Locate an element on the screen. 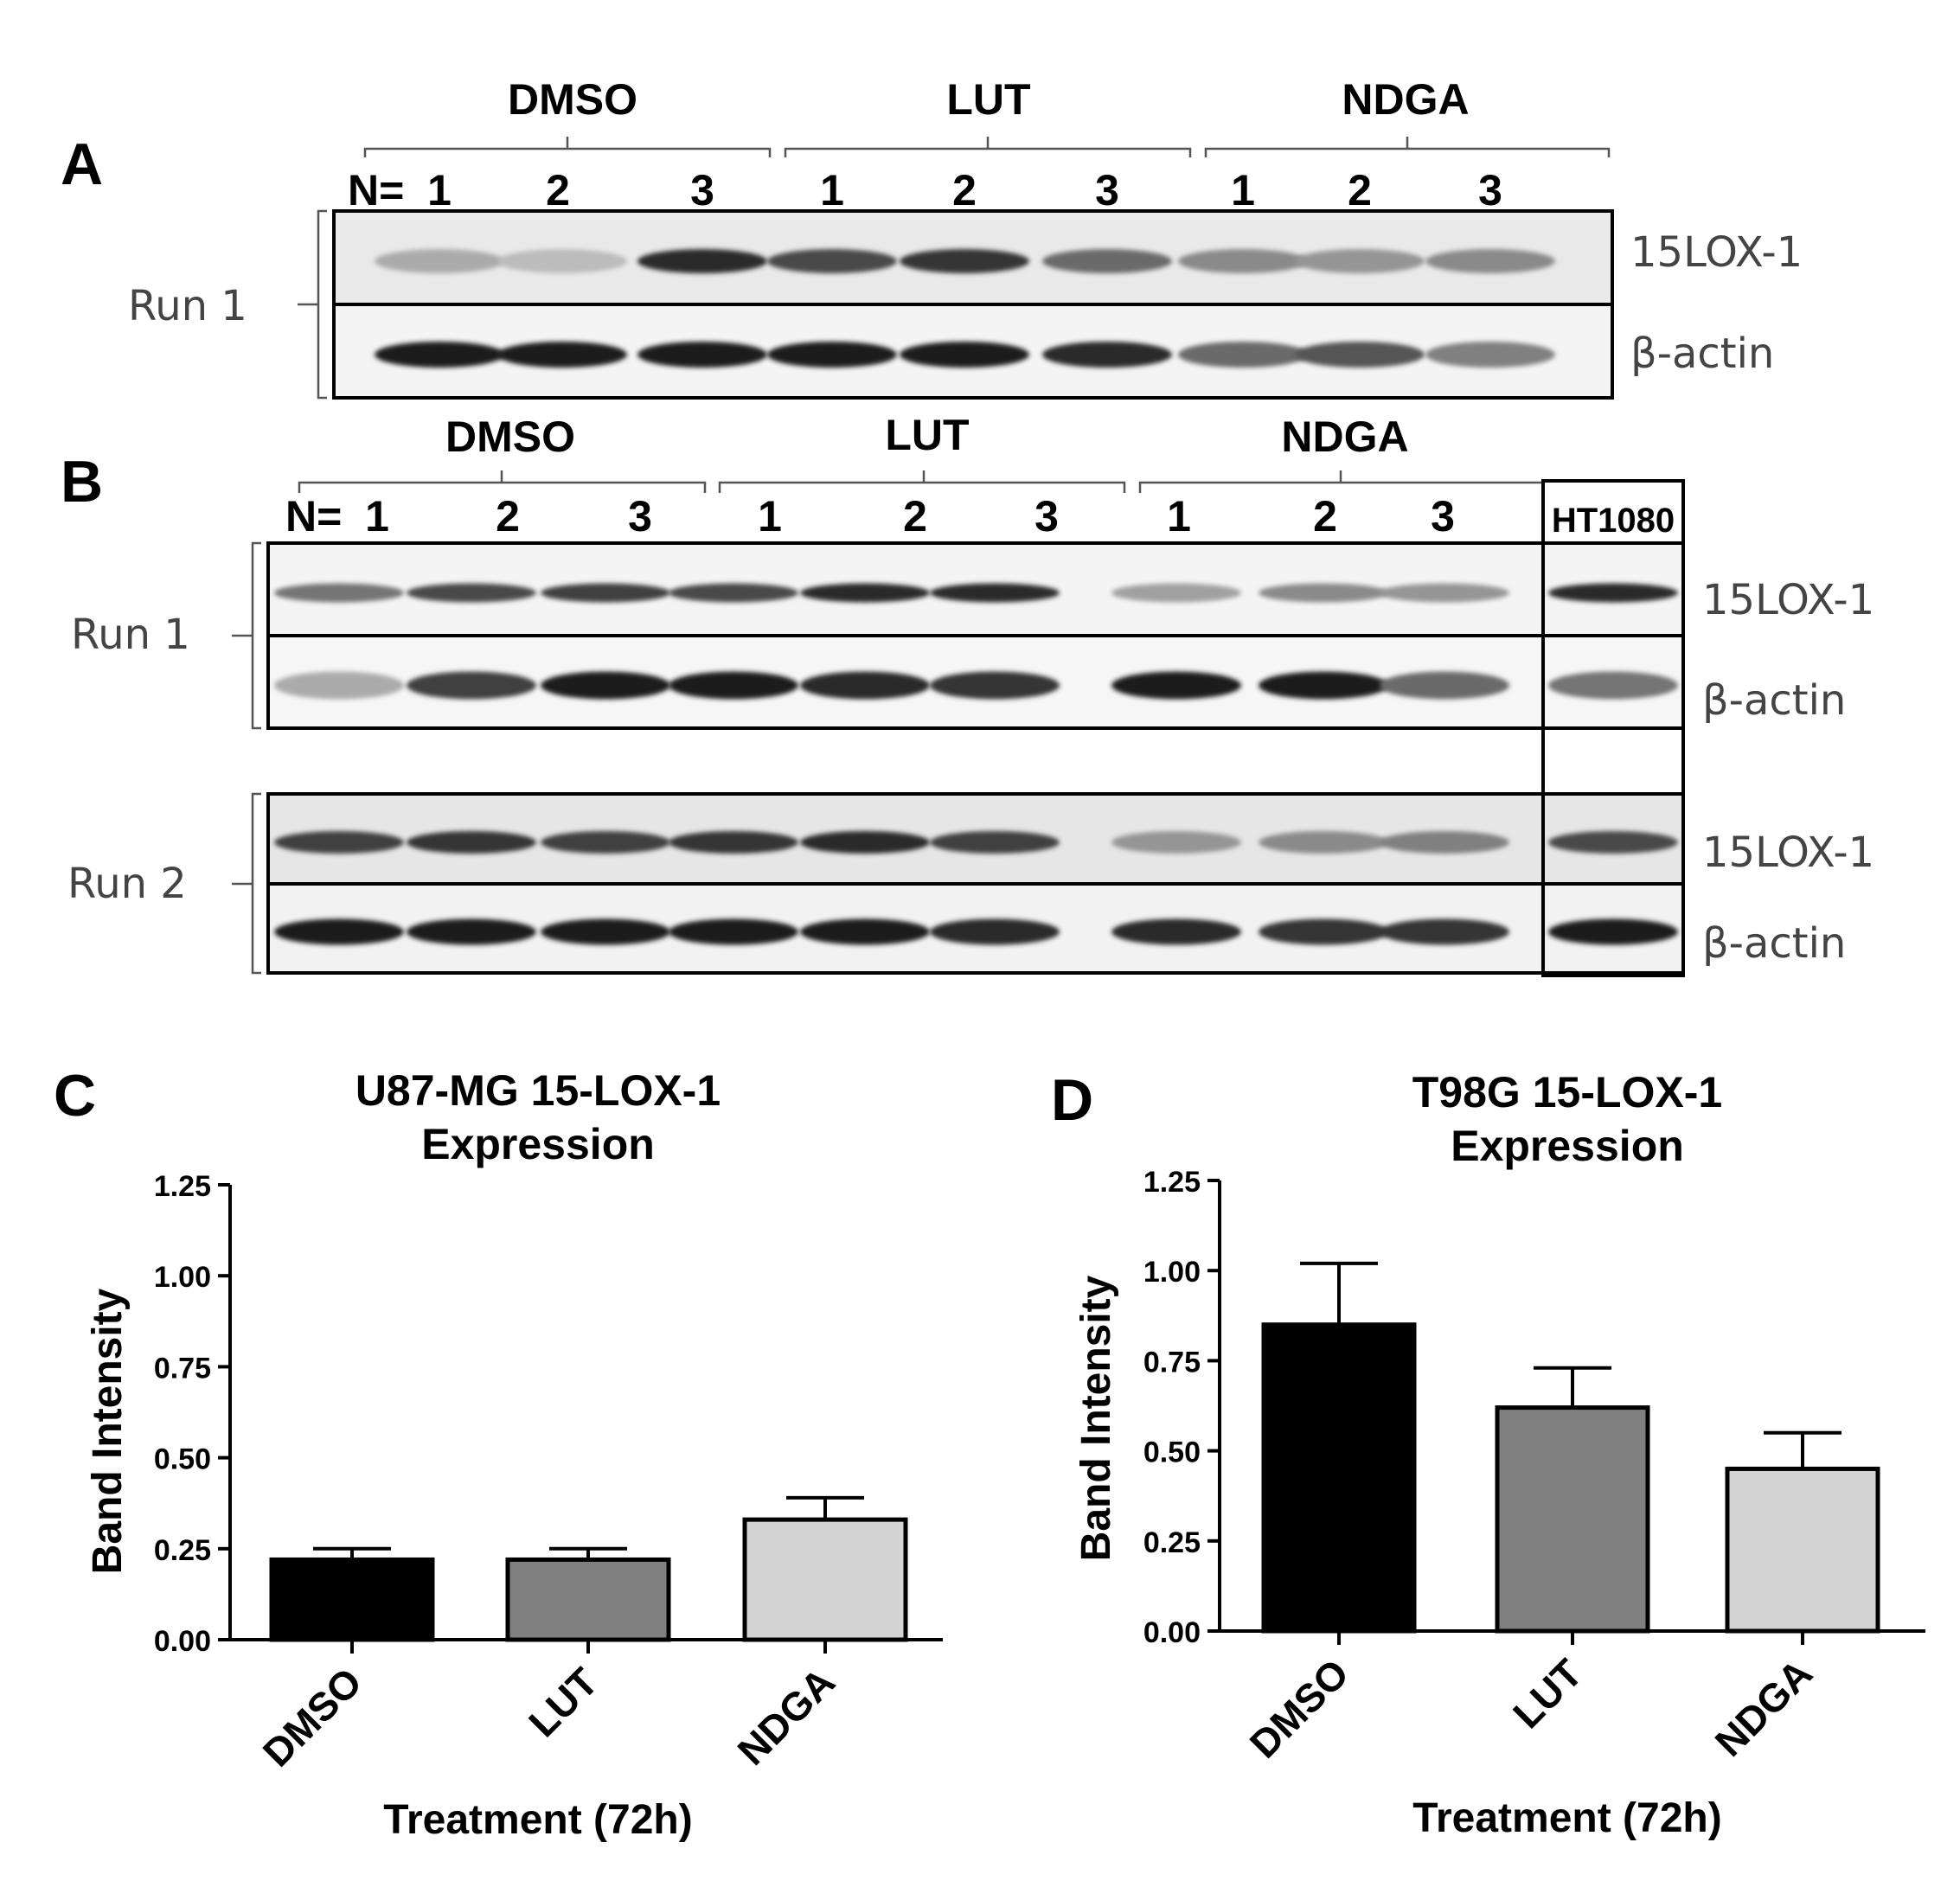 Image resolution: width=1960 pixels, height=1900 pixels. chart-c-title-line2: Expression is located at coordinates (538, 1144).